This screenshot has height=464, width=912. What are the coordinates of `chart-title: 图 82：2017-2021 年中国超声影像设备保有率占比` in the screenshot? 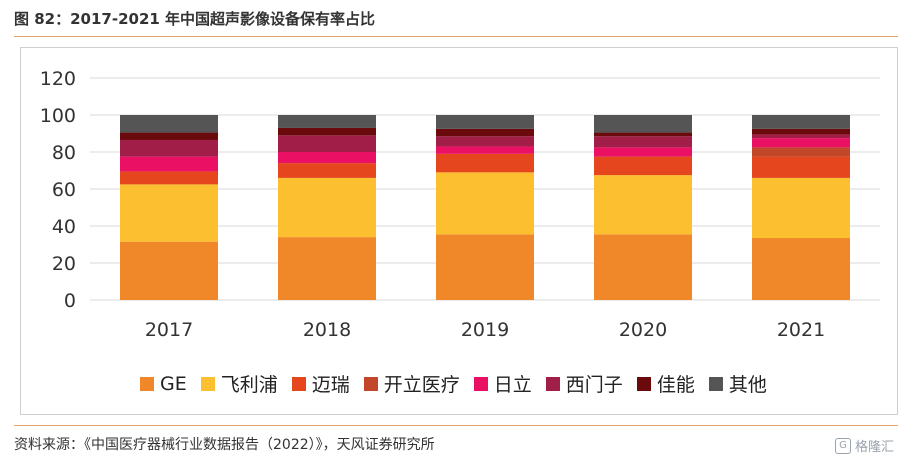 It's located at (195, 19).